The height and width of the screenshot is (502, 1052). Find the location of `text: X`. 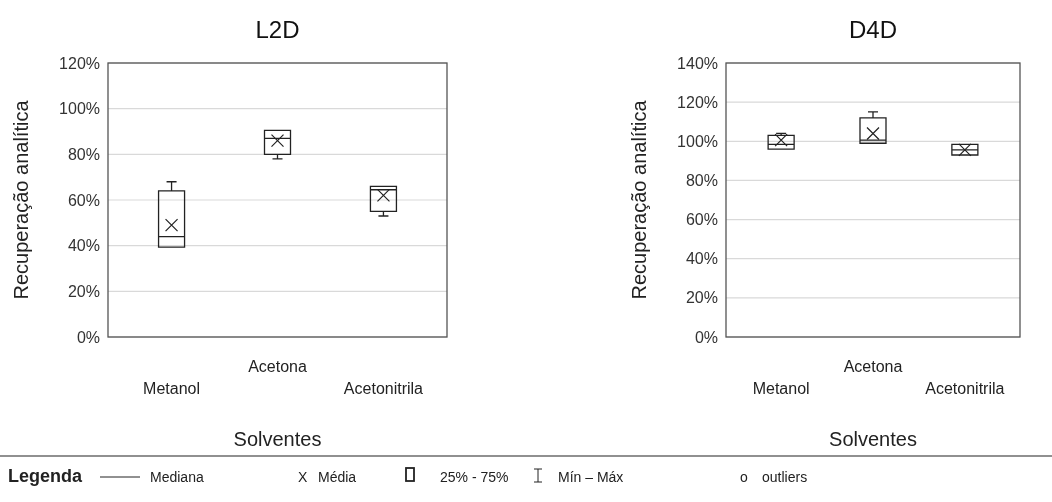

text: X is located at coordinates (303, 477).